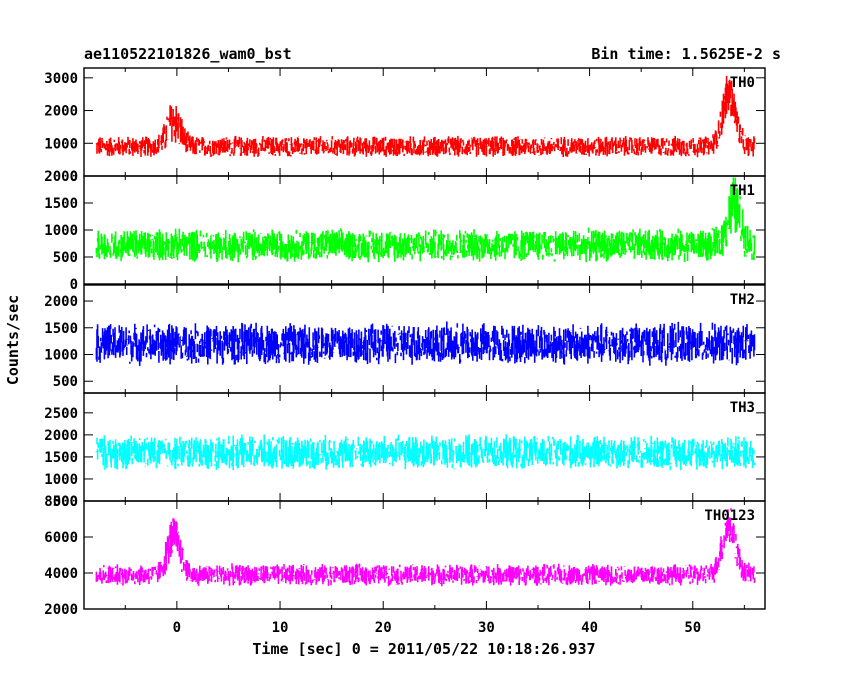 This screenshot has height=685, width=850. I want to click on y-tick-label: 8000, so click(61, 502).